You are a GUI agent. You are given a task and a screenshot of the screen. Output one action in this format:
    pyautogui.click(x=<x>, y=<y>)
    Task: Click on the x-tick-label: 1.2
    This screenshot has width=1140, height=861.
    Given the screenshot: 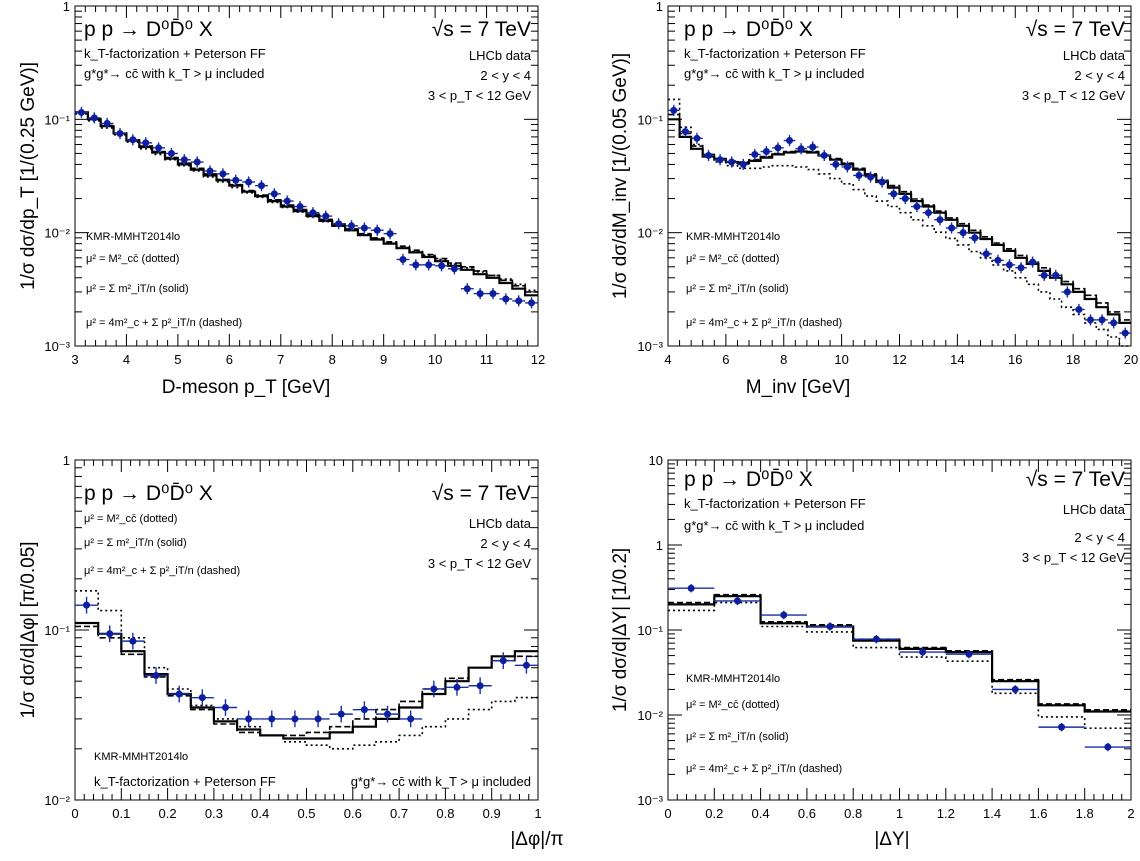 What is the action you would take?
    pyautogui.click(x=946, y=813)
    